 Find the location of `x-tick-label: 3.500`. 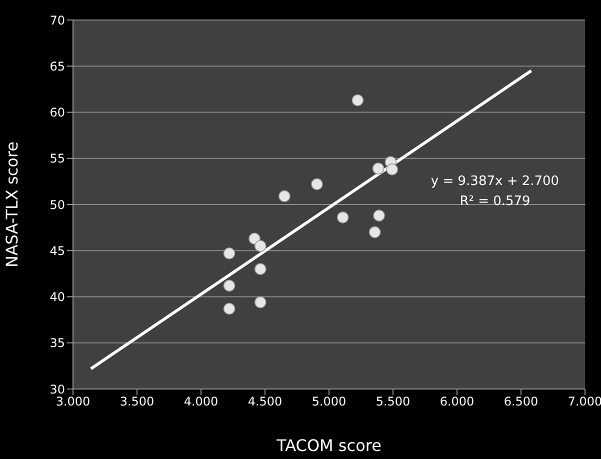

x-tick-label: 3.500 is located at coordinates (137, 401).